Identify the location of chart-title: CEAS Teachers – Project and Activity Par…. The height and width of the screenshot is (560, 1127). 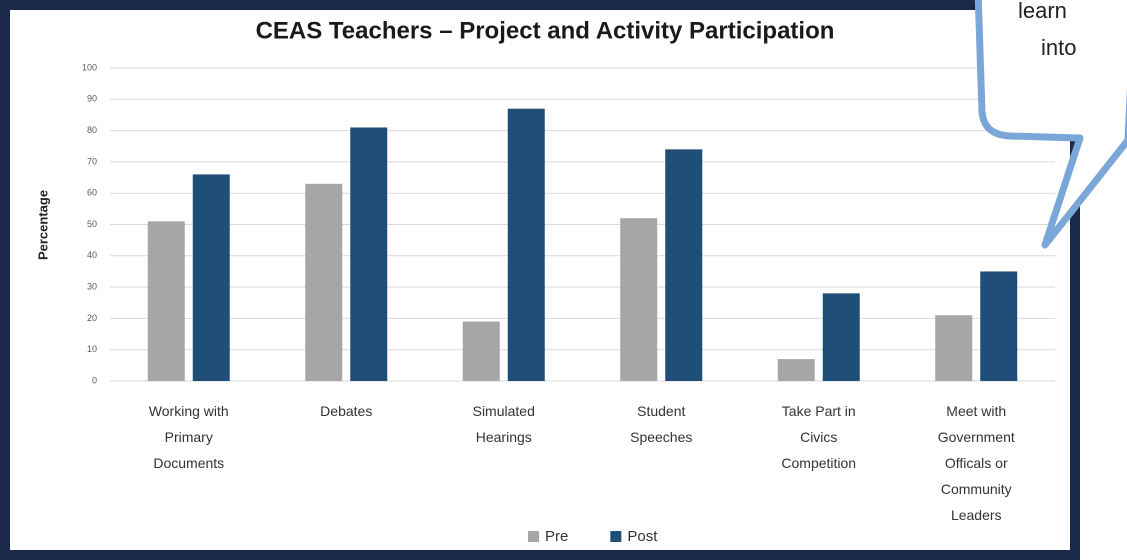
(545, 30).